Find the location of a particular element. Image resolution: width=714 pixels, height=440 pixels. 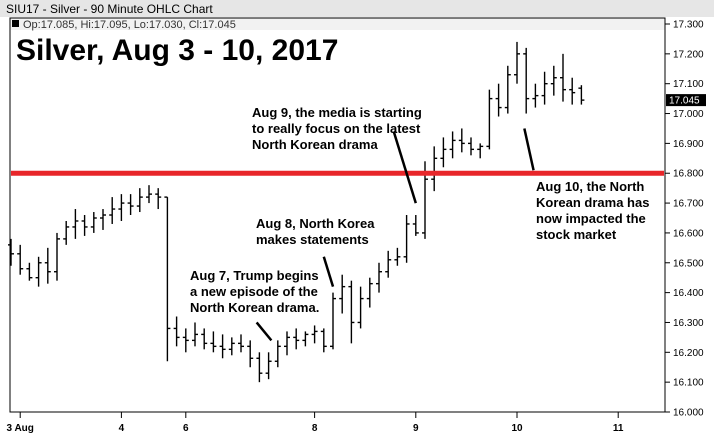

annotation-line: makes statements is located at coordinates (312, 239).